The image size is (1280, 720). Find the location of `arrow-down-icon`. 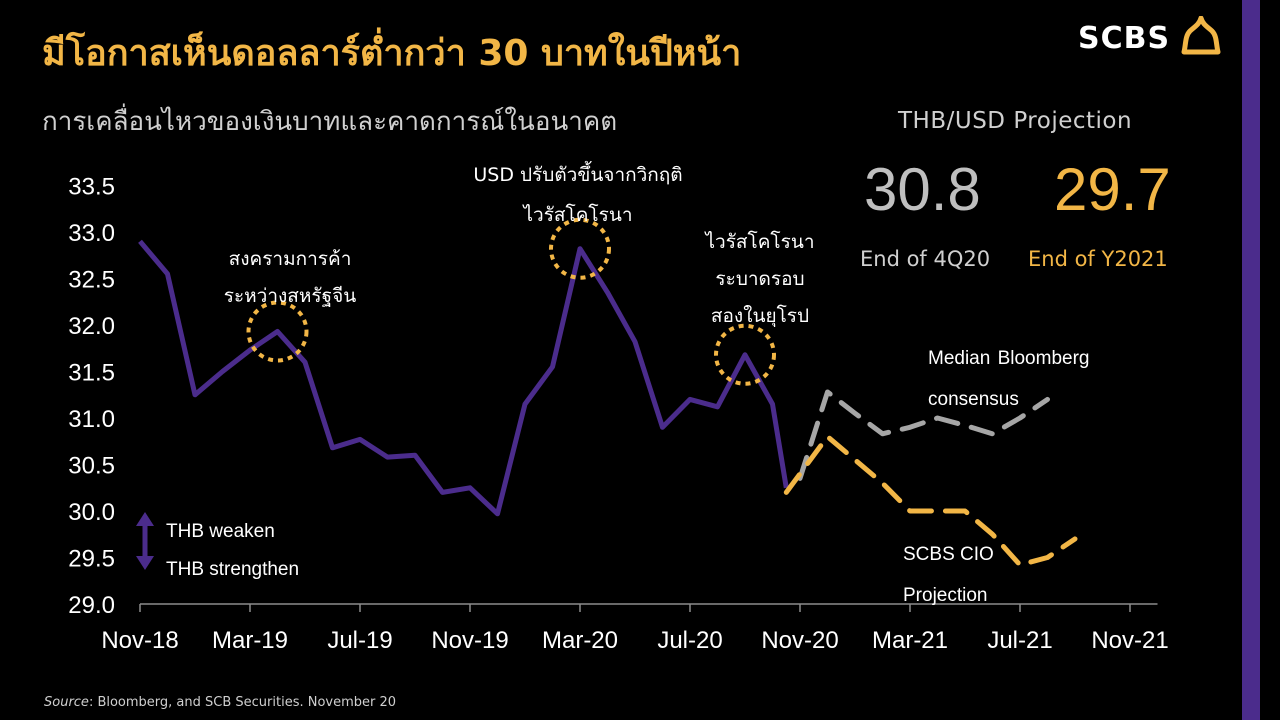

arrow-down-icon is located at coordinates (145, 563).